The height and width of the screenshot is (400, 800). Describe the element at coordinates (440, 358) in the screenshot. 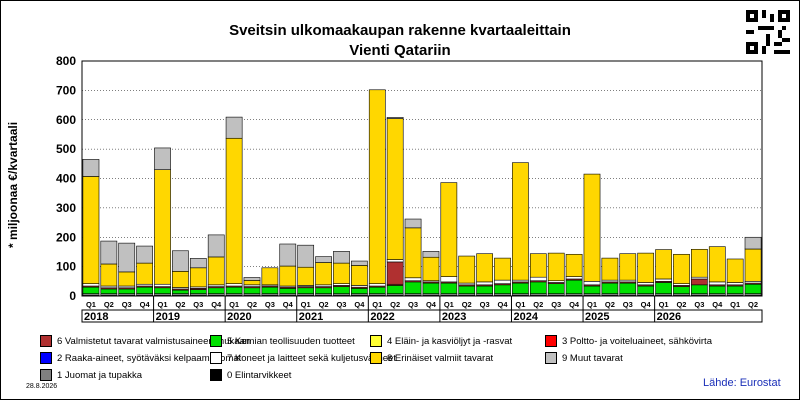

I see `legend-label: 8 Erinäiset valmiit tavarat` at that location.